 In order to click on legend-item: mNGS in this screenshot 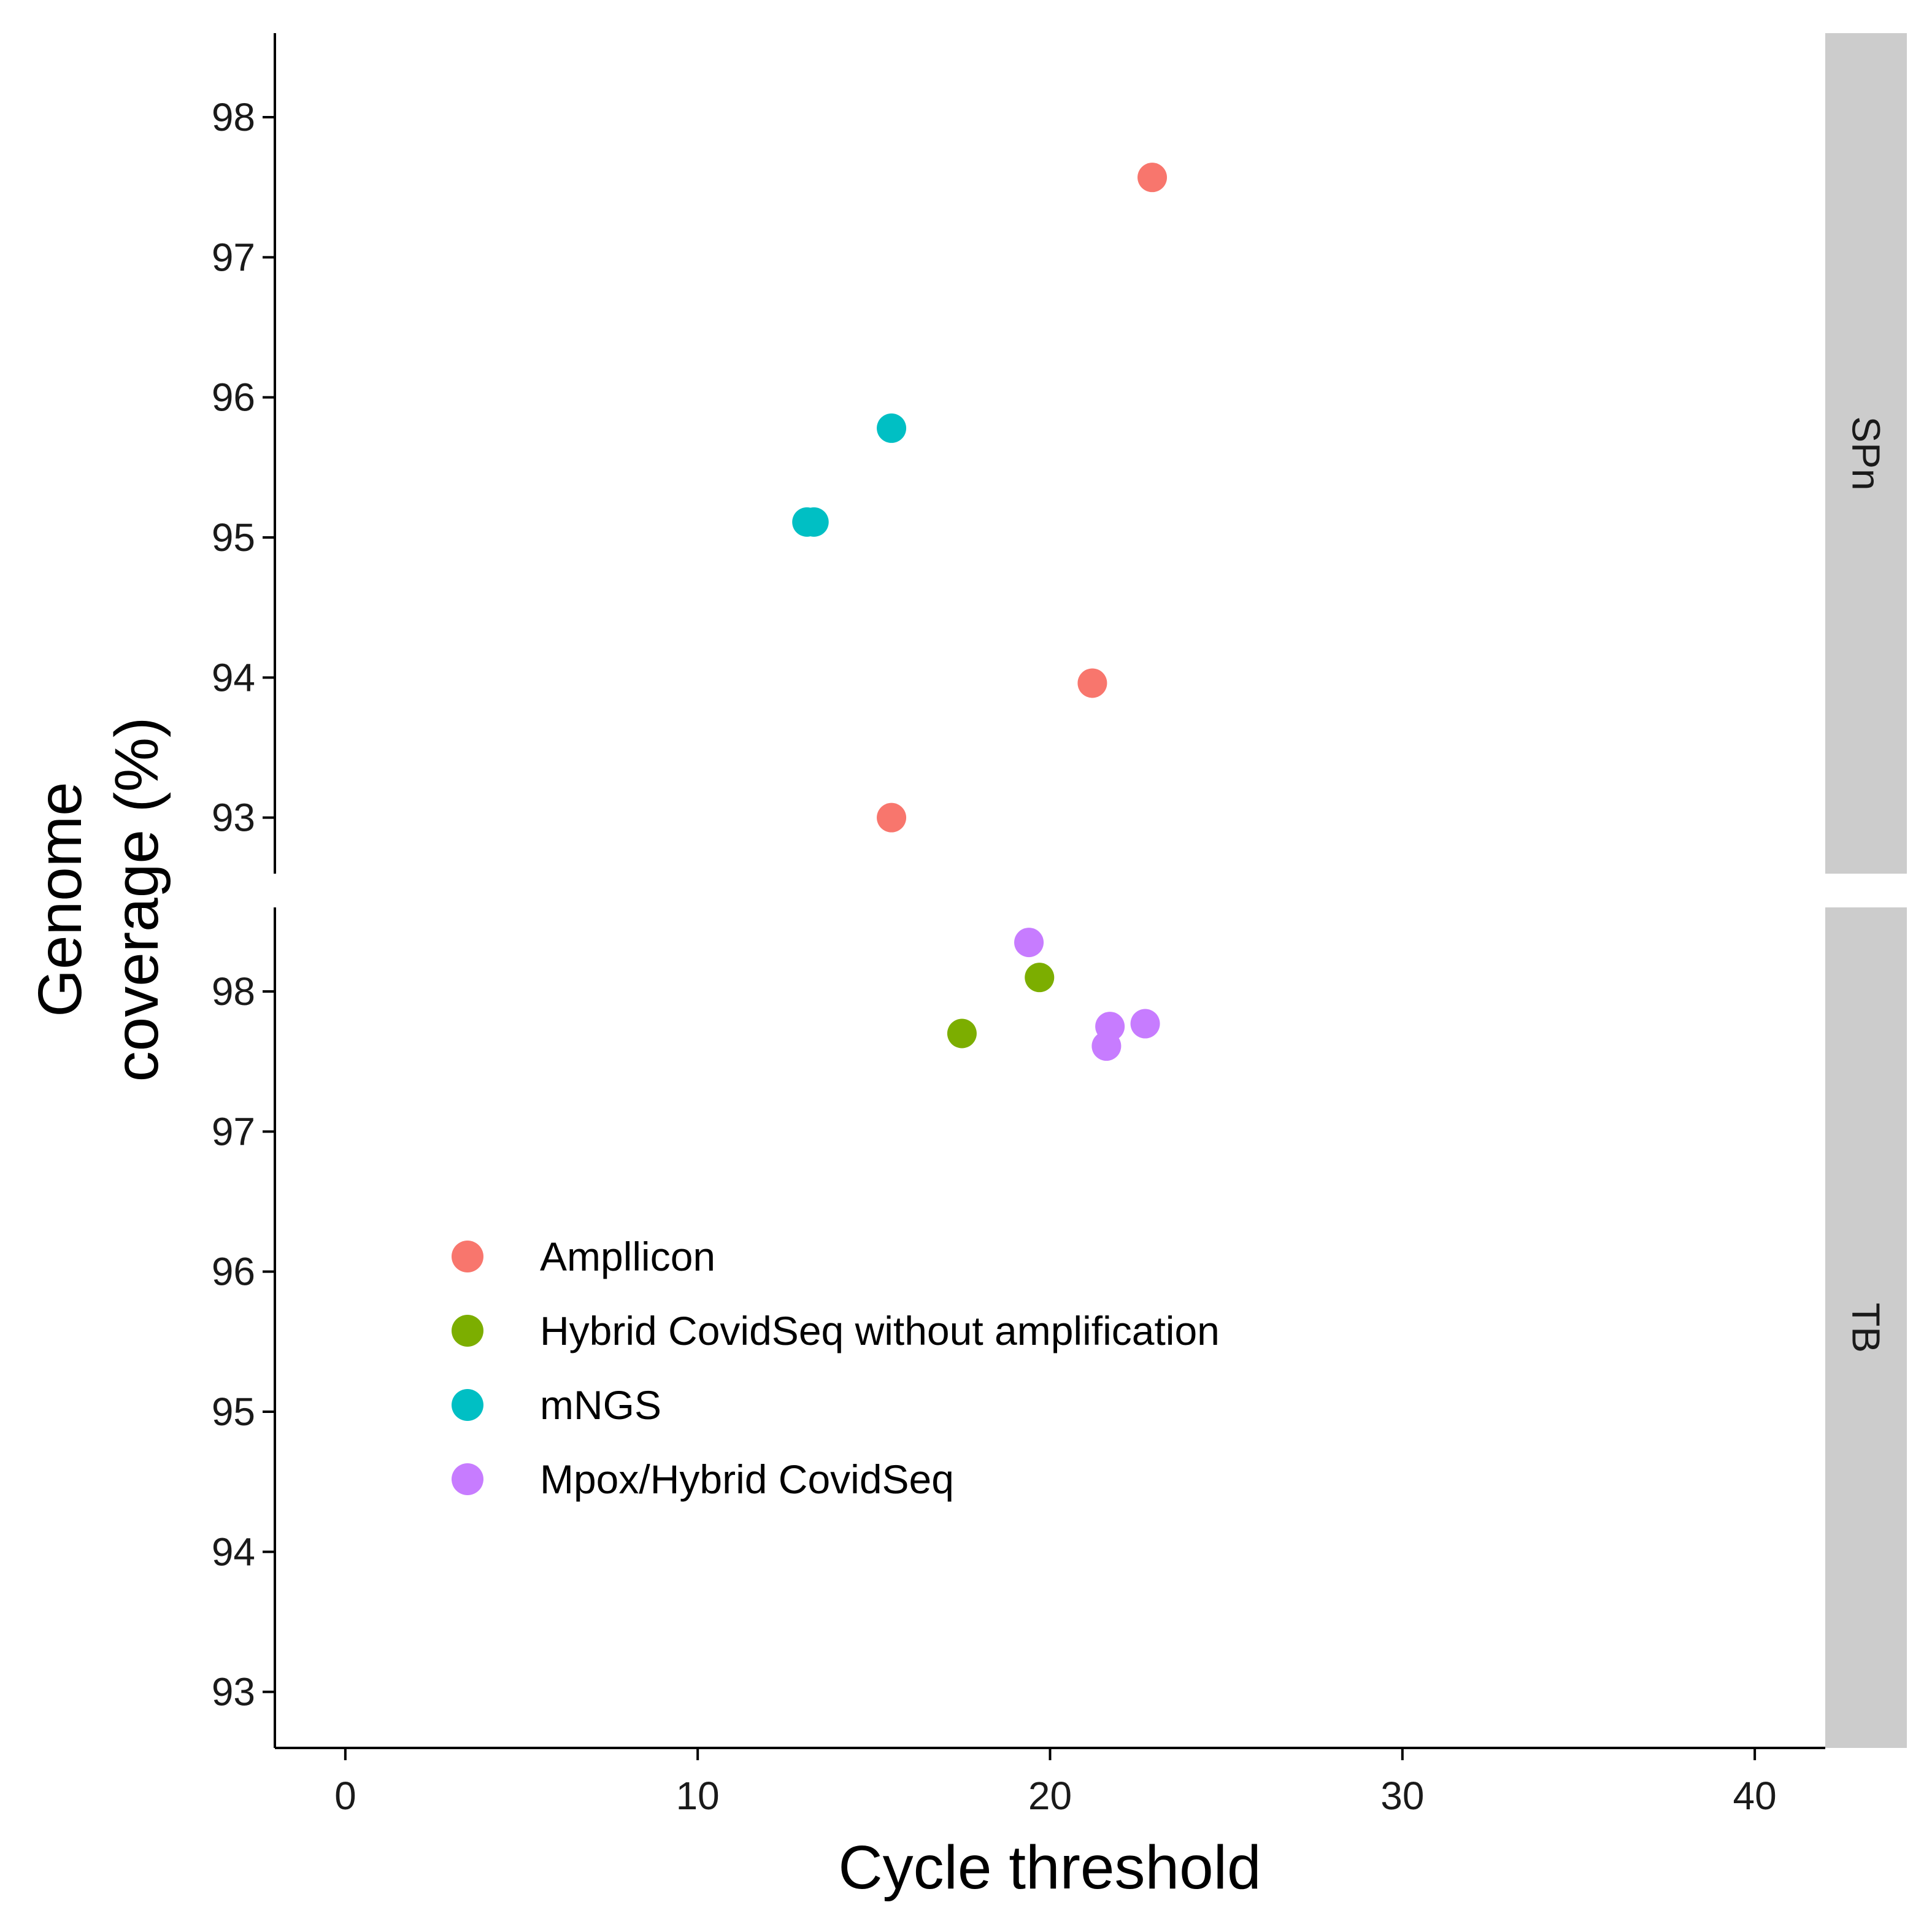, I will do `click(556, 1405)`.